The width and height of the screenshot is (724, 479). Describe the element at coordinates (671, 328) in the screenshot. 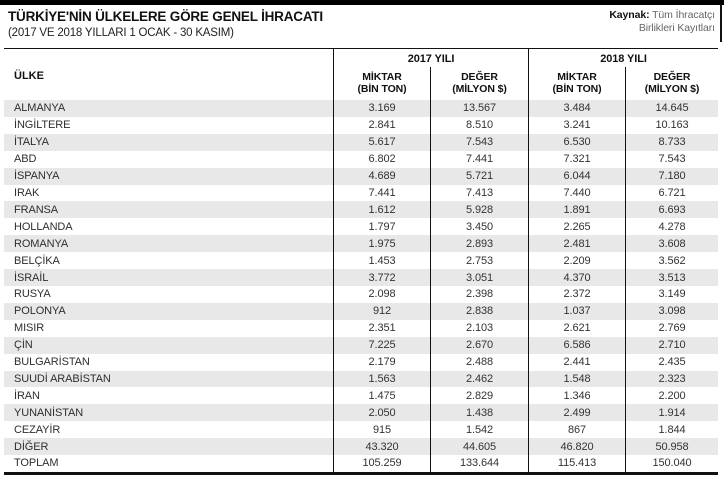

I see `value-cell: 2.769` at that location.